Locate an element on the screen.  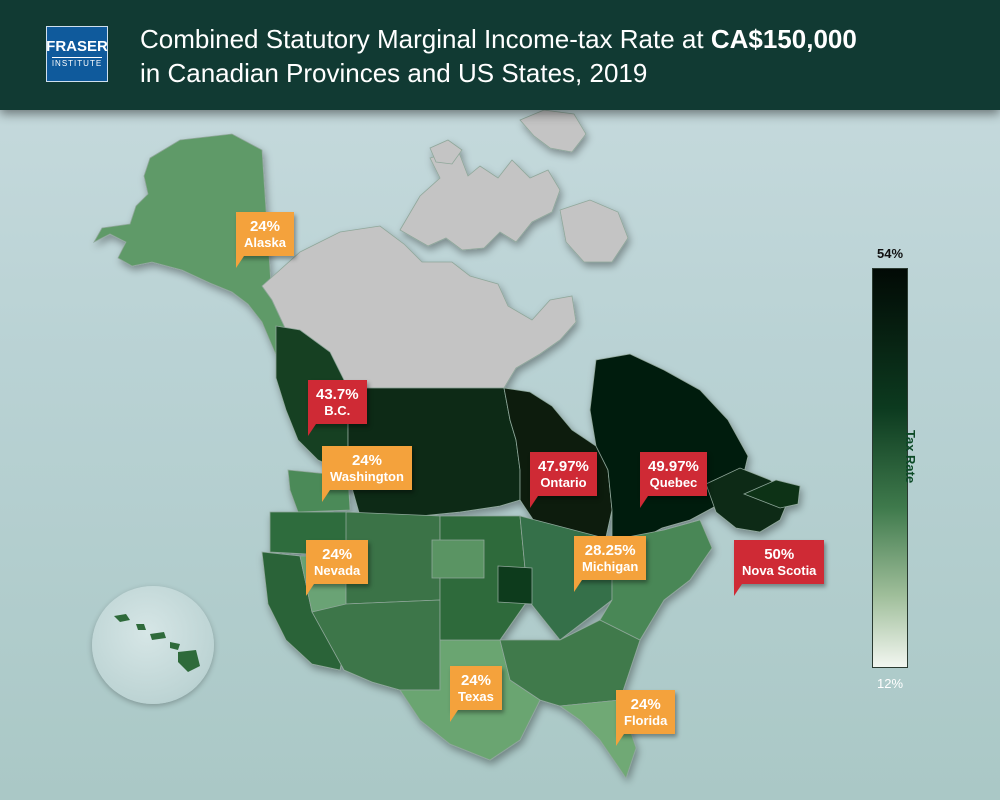
callout-ontario: 47.97% Ontario is located at coordinates (563, 480).